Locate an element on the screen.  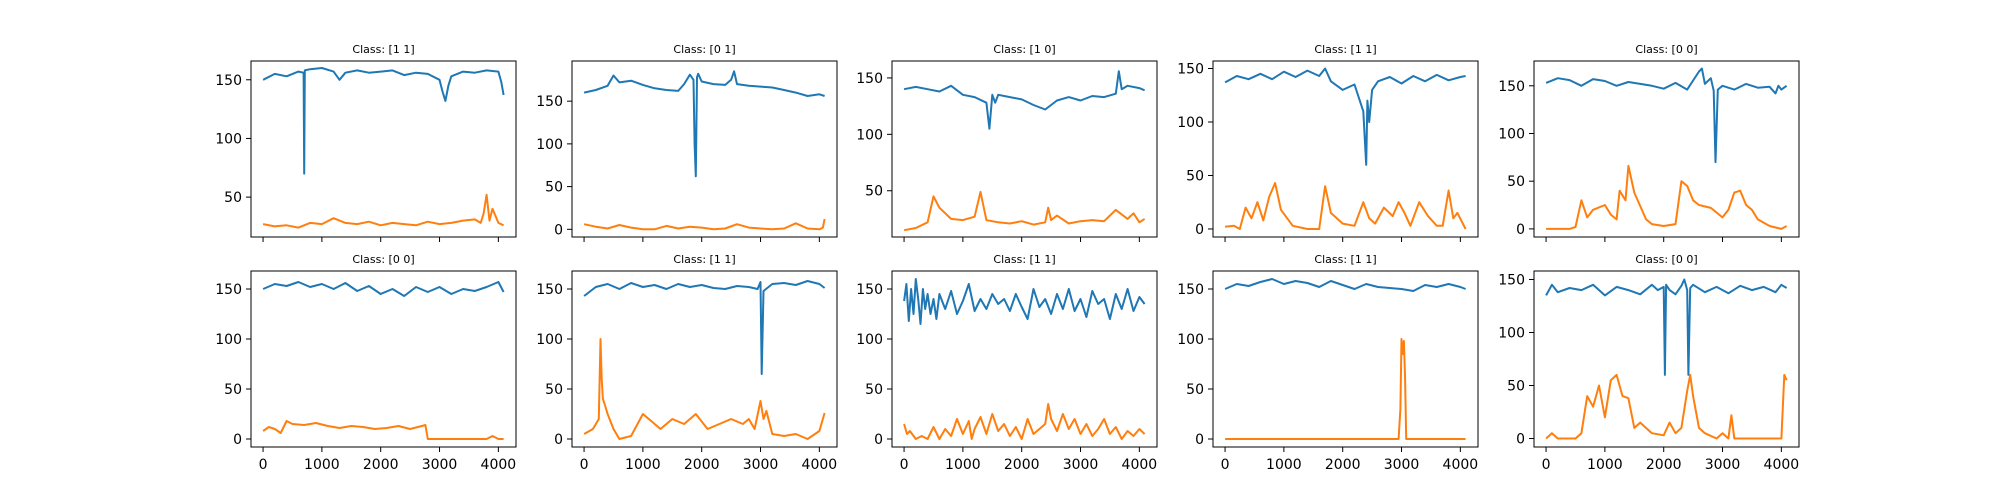
subplot-3: Class: [1 0] 50 100 150 is located at coordinates (1007, 142).